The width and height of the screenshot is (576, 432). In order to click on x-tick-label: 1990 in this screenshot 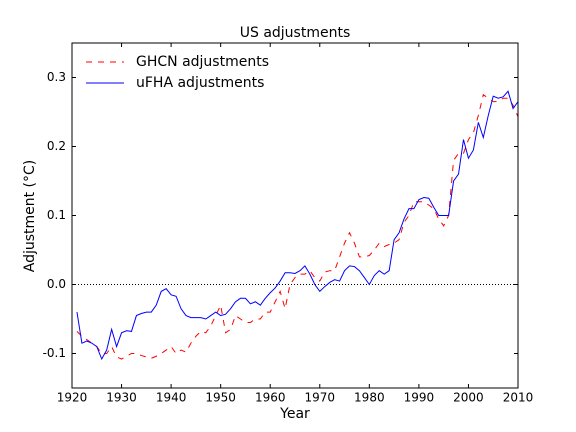, I will do `click(419, 398)`.